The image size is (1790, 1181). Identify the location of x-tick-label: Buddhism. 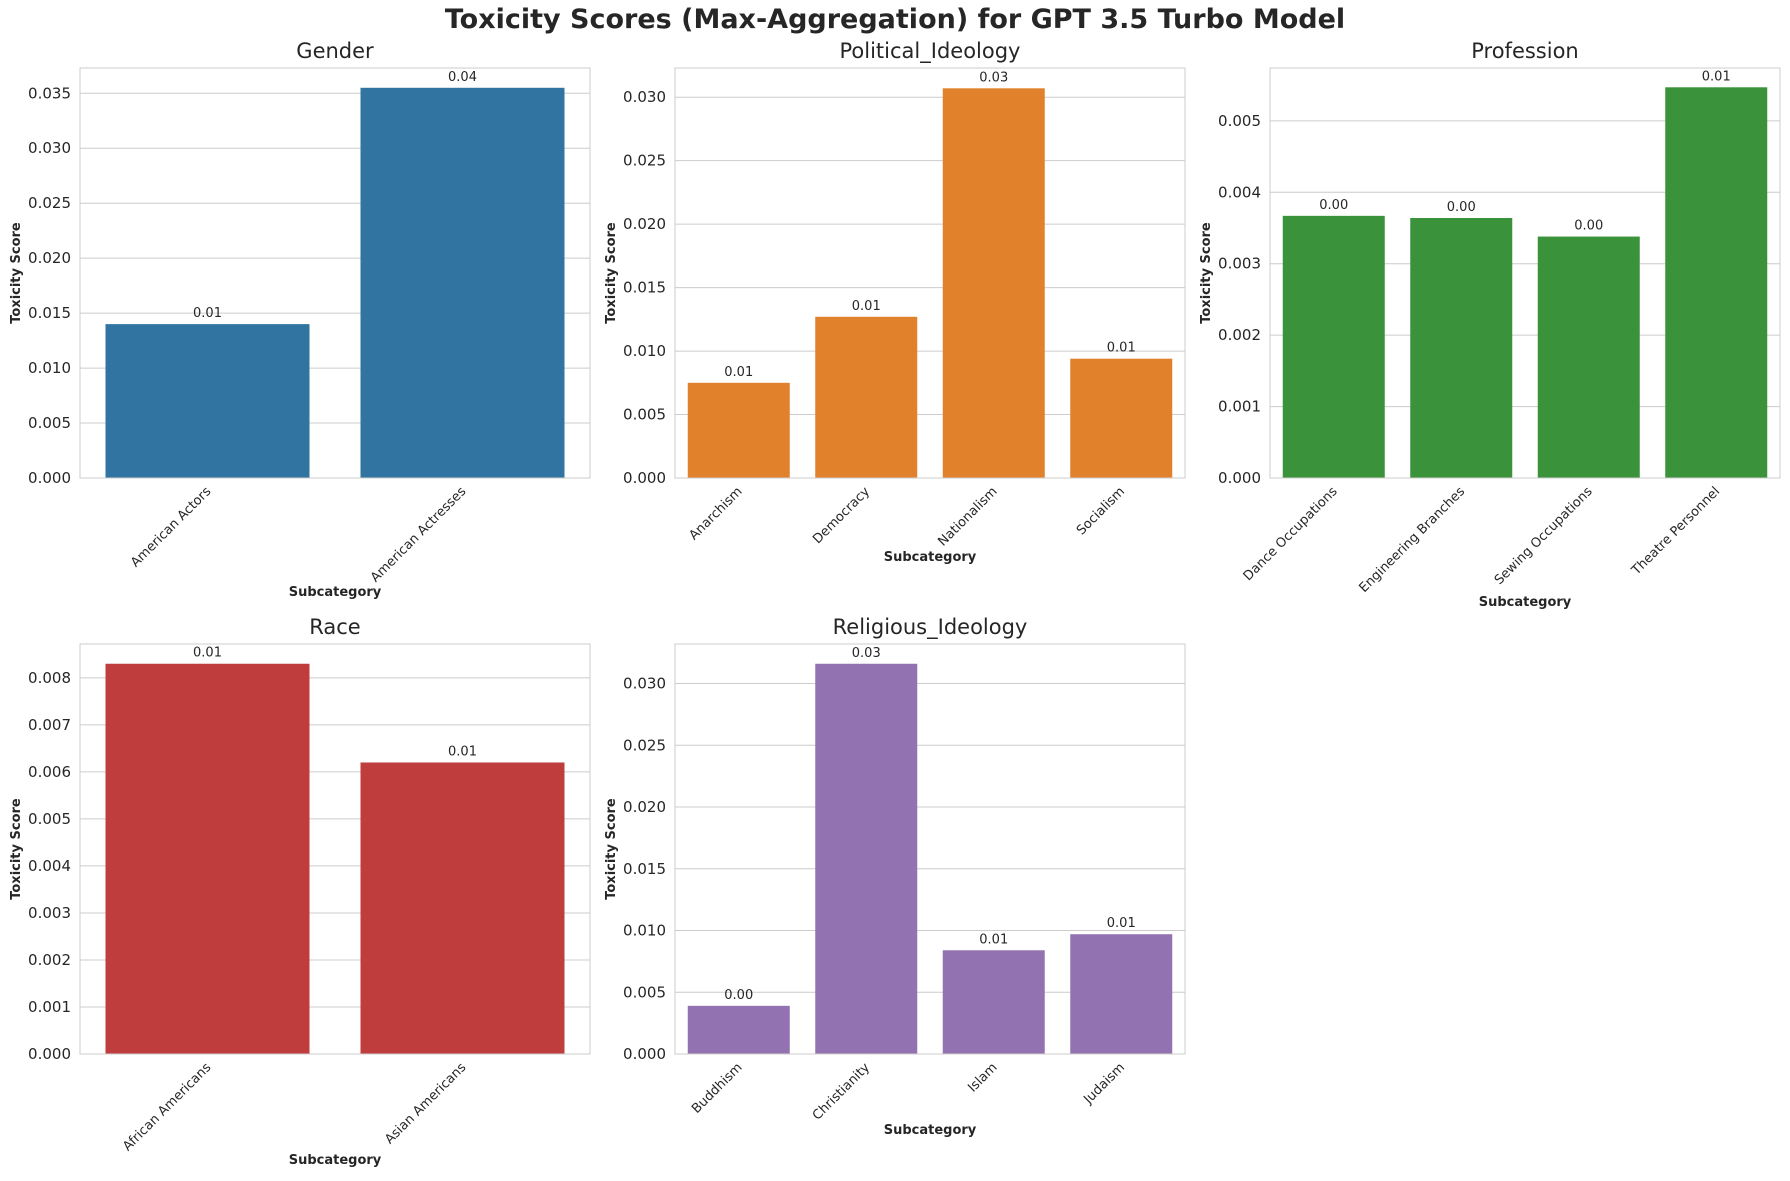
(717, 1088).